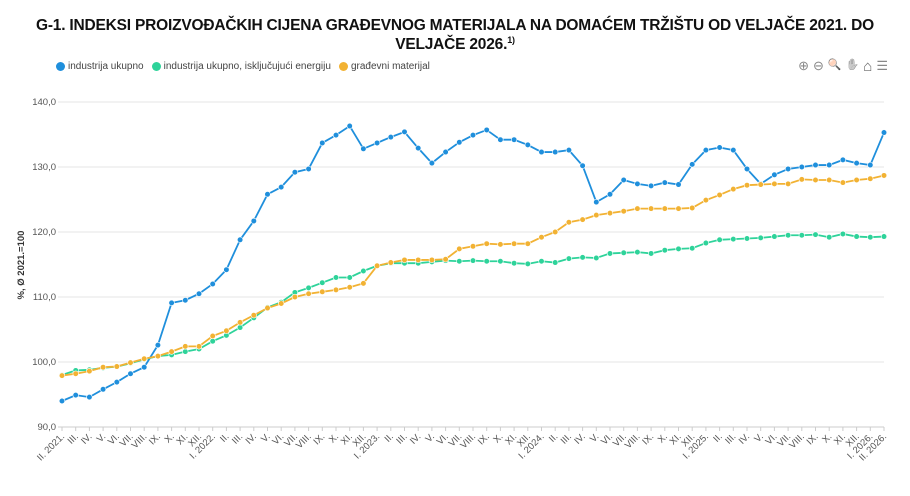  I want to click on y-tick-label: 90,0, so click(47, 427).